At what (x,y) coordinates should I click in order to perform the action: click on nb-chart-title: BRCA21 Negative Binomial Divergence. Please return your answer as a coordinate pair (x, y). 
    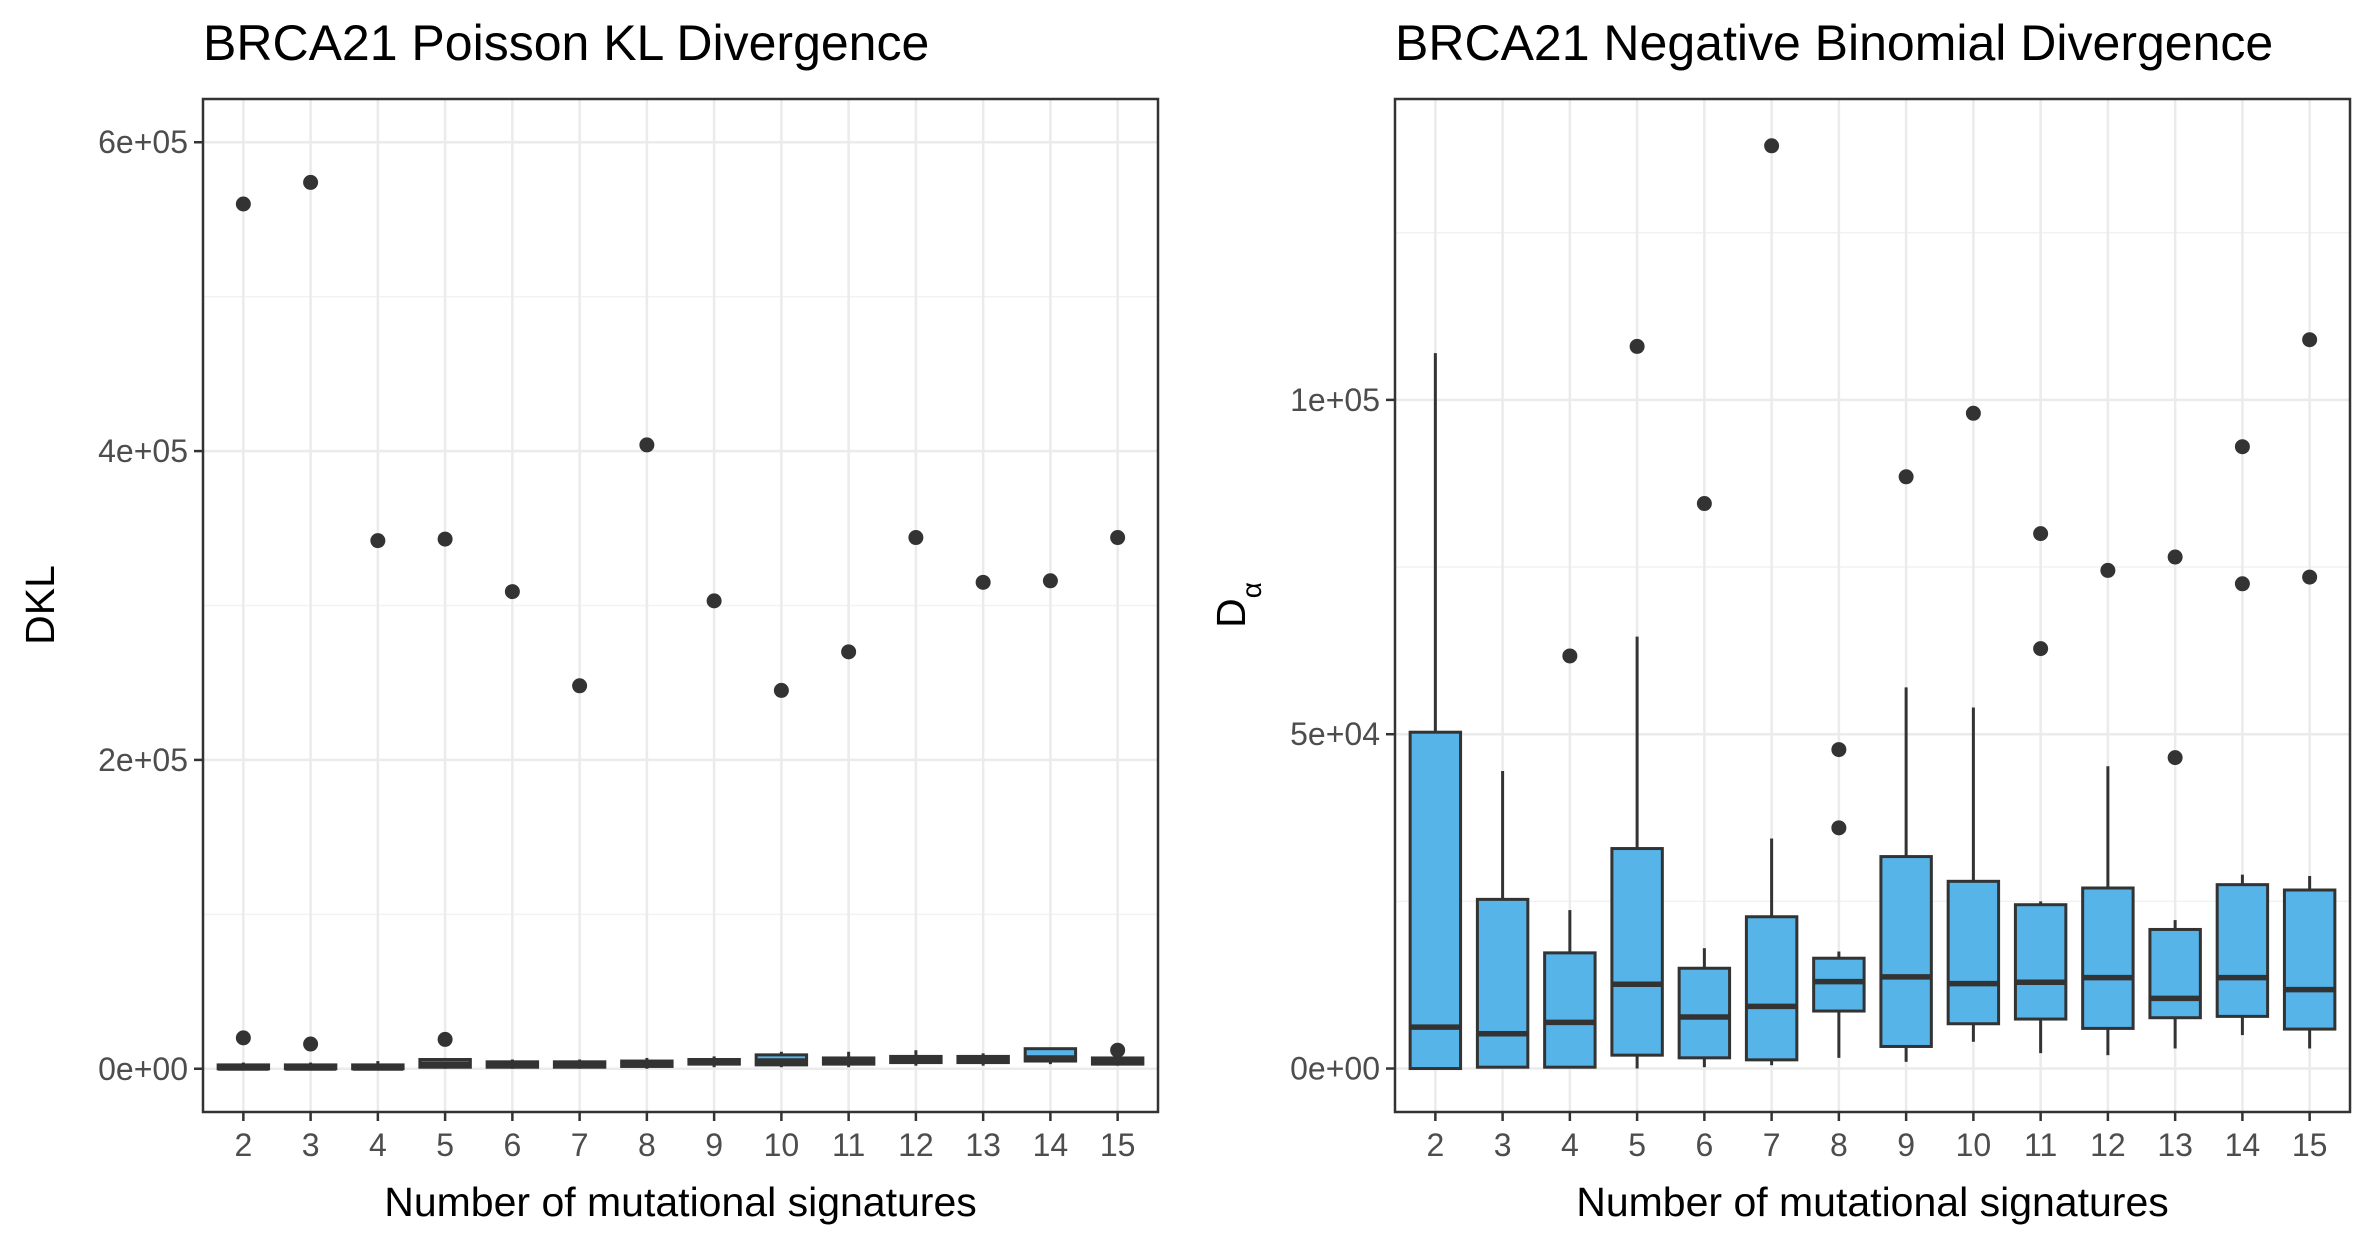
    Looking at the image, I should click on (1834, 43).